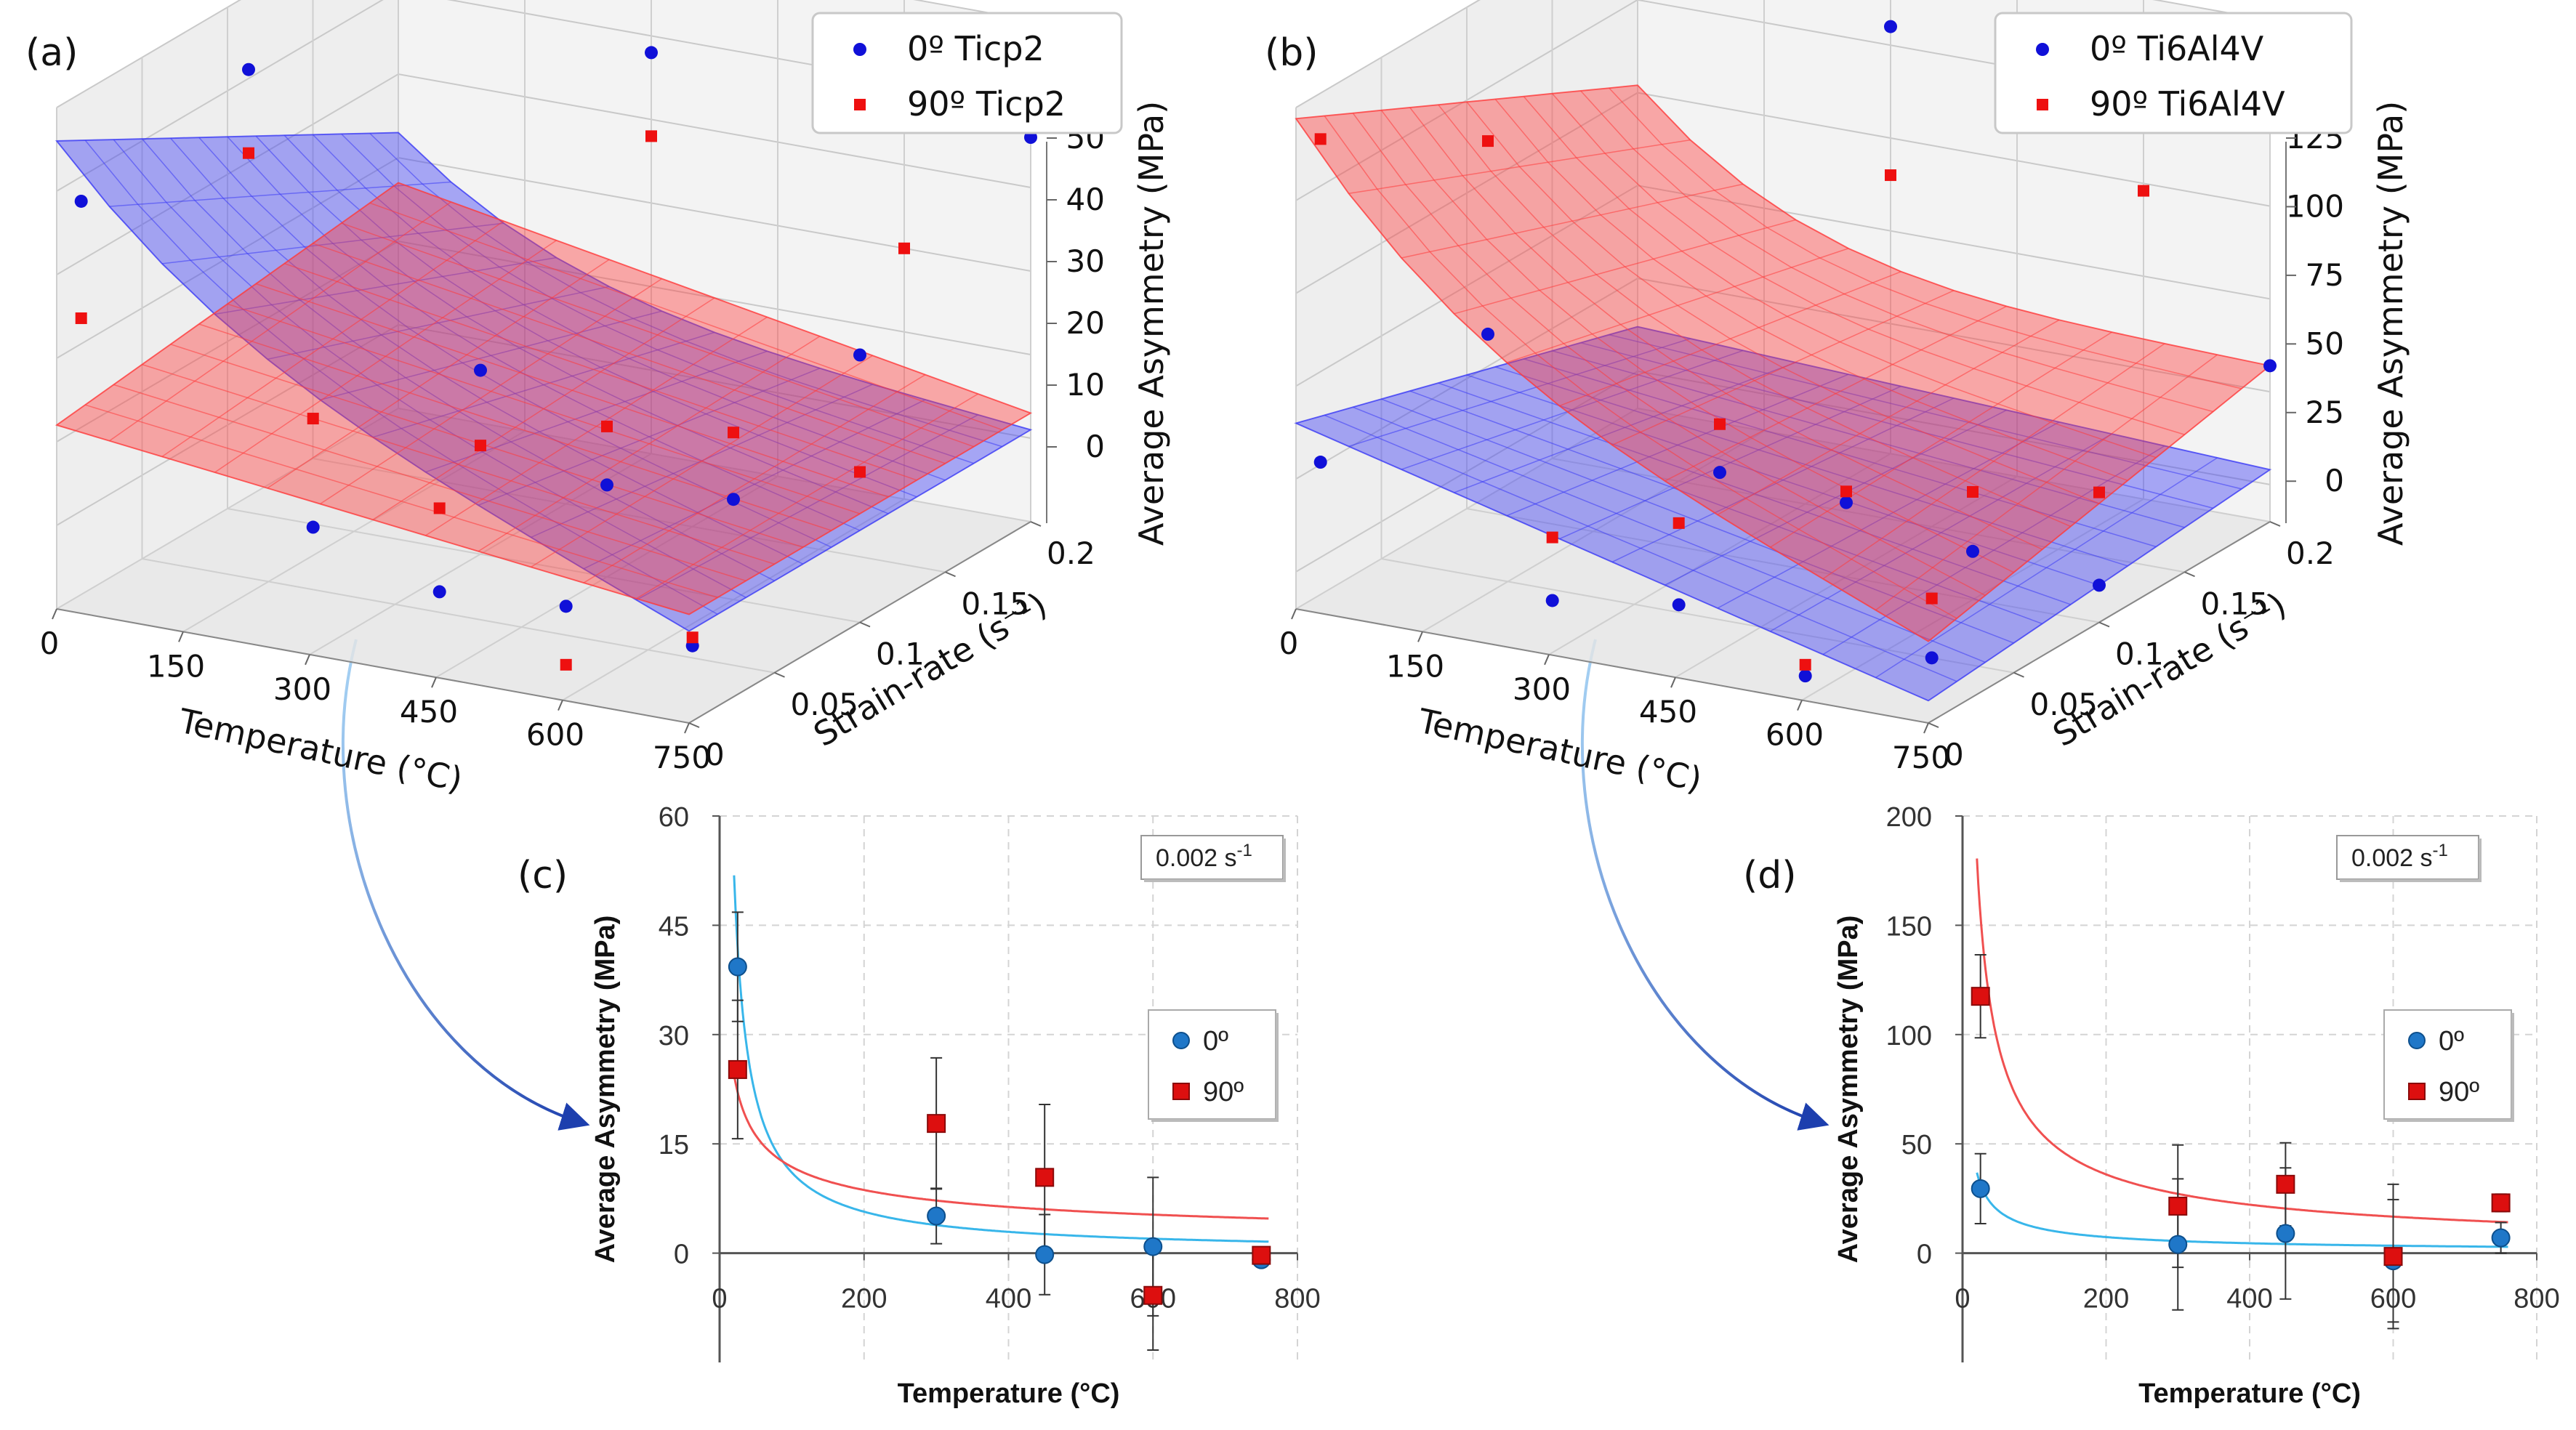  What do you see at coordinates (674, 1036) in the screenshot?
I see `y-tick-label: 30` at bounding box center [674, 1036].